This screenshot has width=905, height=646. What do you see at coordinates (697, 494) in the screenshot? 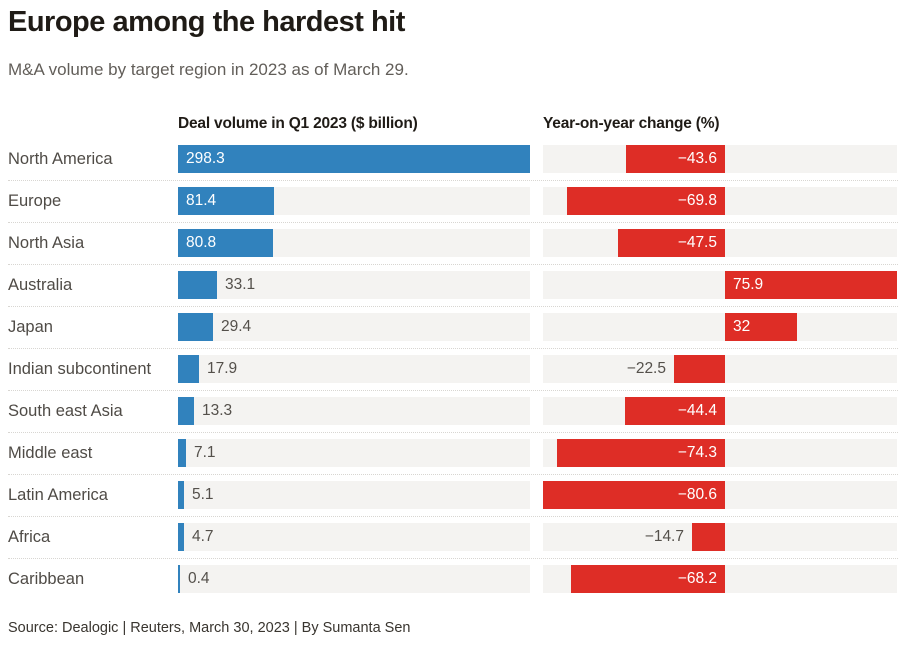
I see `yoy-change-value: −80.6` at bounding box center [697, 494].